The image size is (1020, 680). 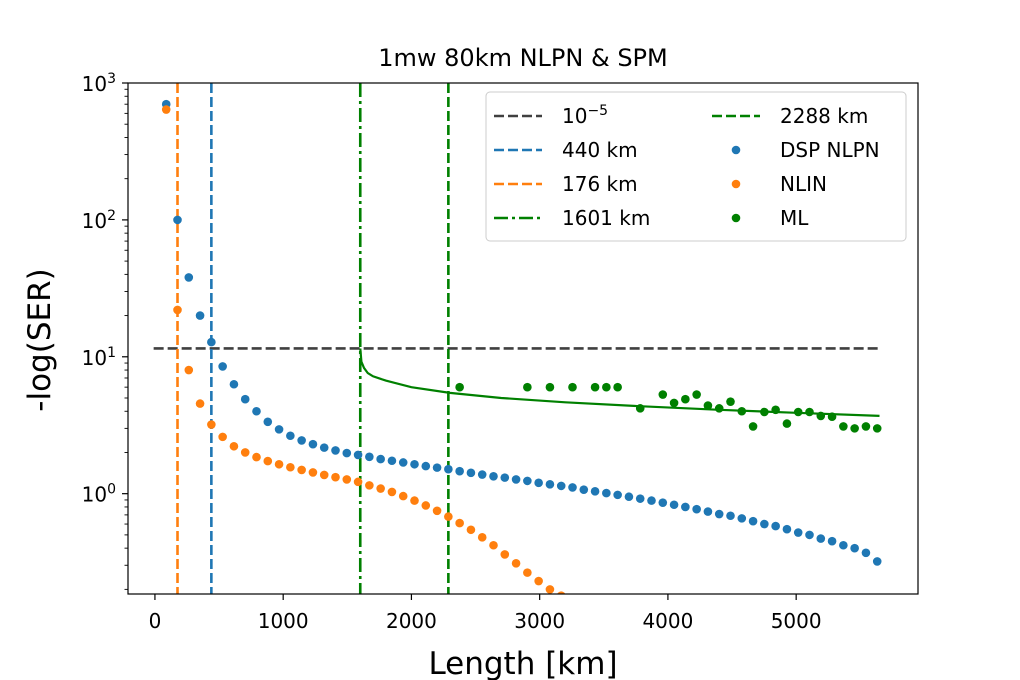 What do you see at coordinates (99, 357) in the screenshot?
I see `y-tick-label: 101` at bounding box center [99, 357].